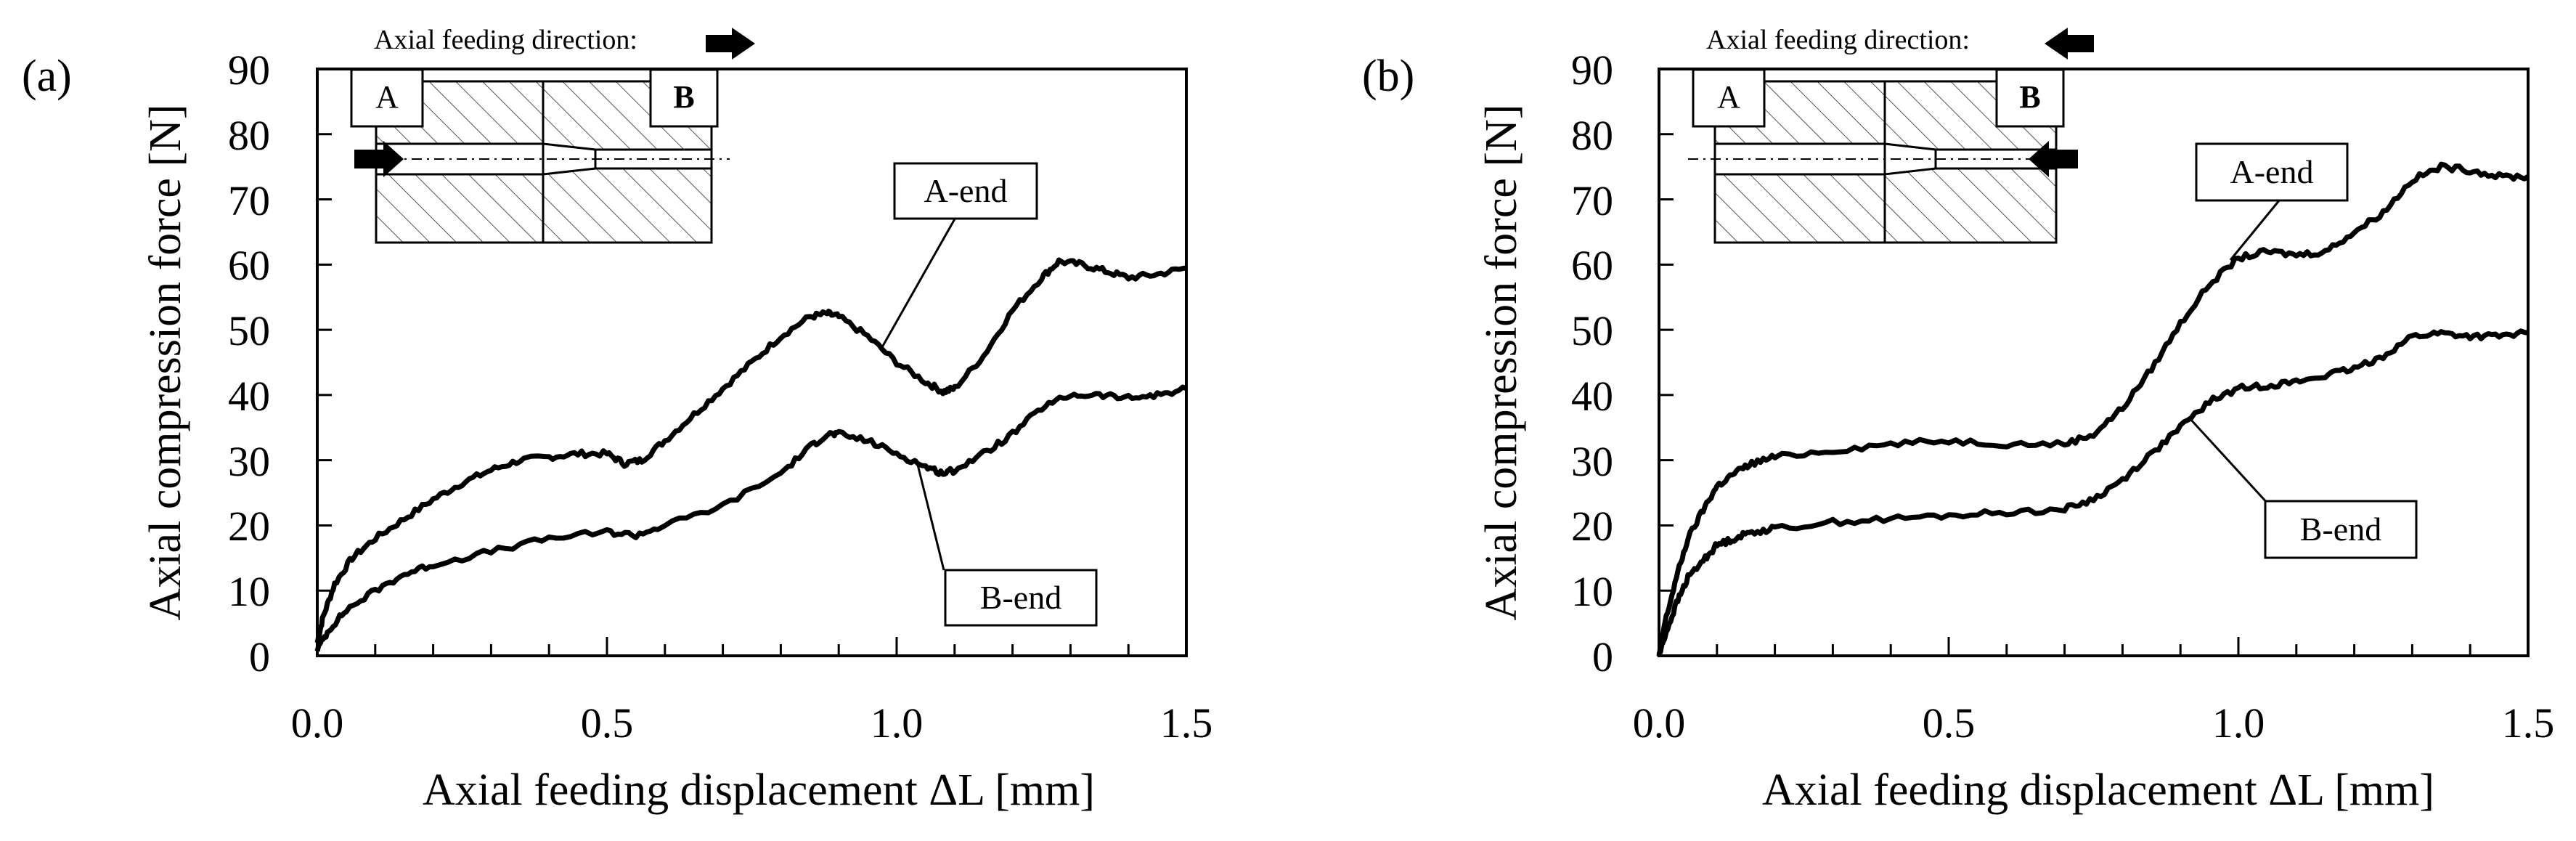 The height and width of the screenshot is (841, 2576). Describe the element at coordinates (47, 76) in the screenshot. I see `panel-label: (a)` at that location.